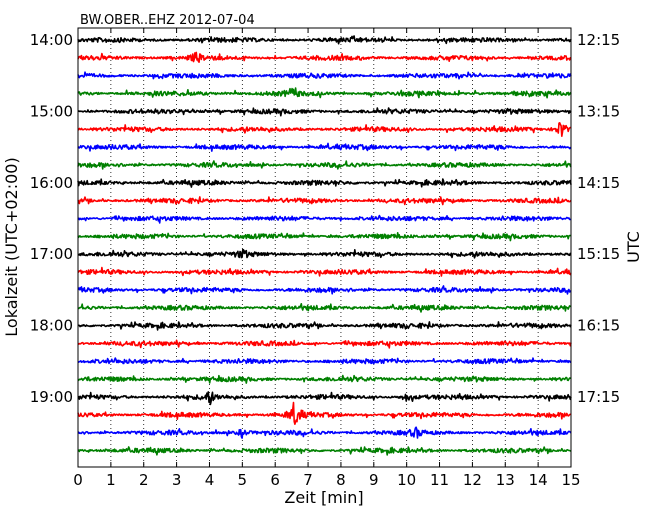 This screenshot has width=650, height=520. I want to click on x-tick-label: 12, so click(472, 480).